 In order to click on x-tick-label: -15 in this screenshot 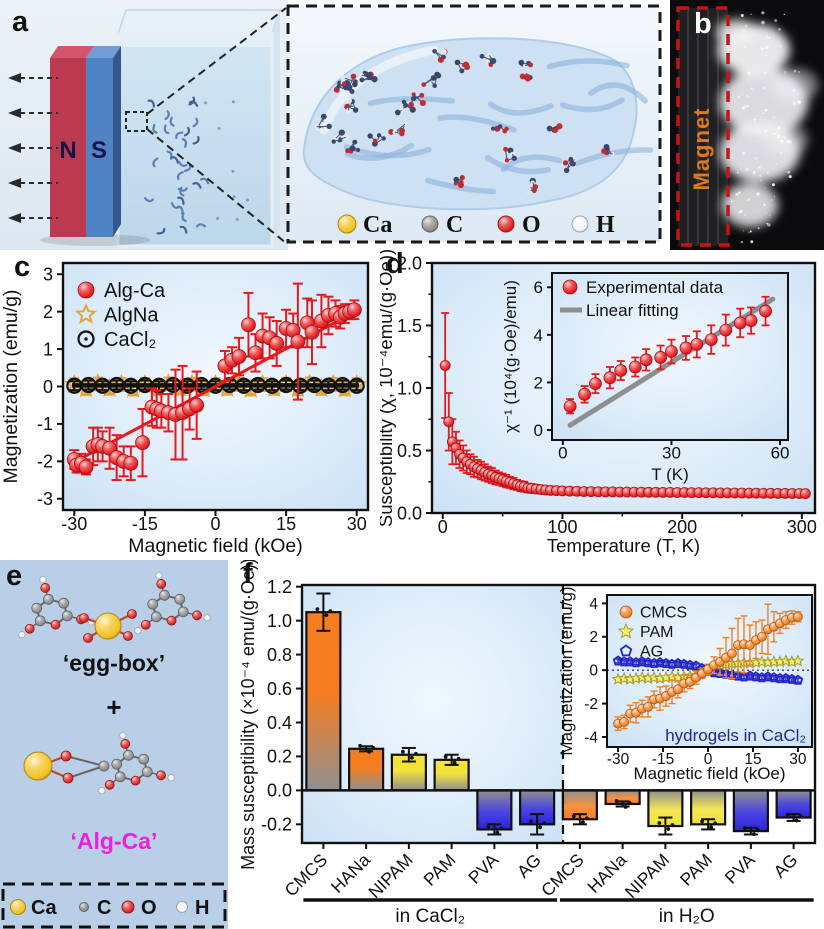, I will do `click(145, 524)`.